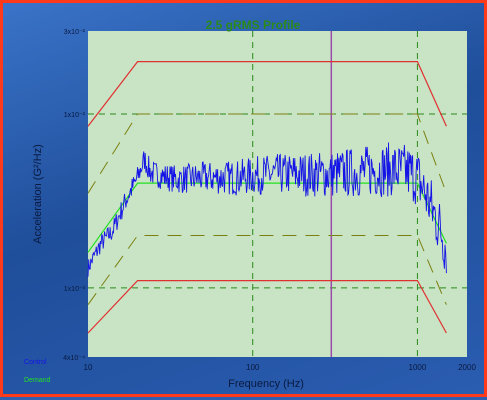 This screenshot has width=487, height=400. I want to click on upper-alarm-line, so click(267, 153).